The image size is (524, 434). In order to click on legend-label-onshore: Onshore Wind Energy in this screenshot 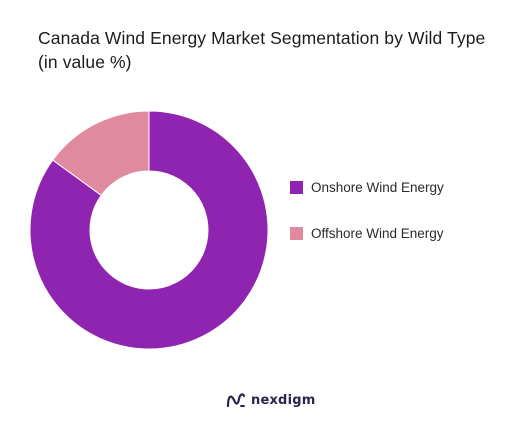, I will do `click(377, 187)`.